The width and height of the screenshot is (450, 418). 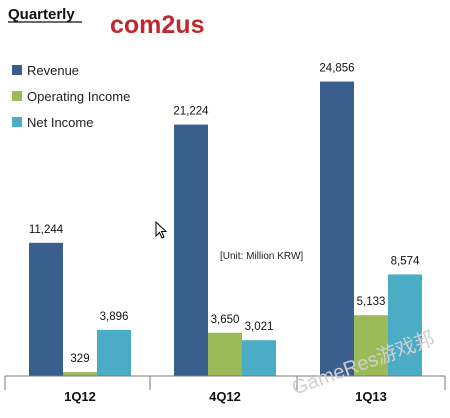 I want to click on legend: Revenue Operating Income Net Income, so click(x=71, y=96).